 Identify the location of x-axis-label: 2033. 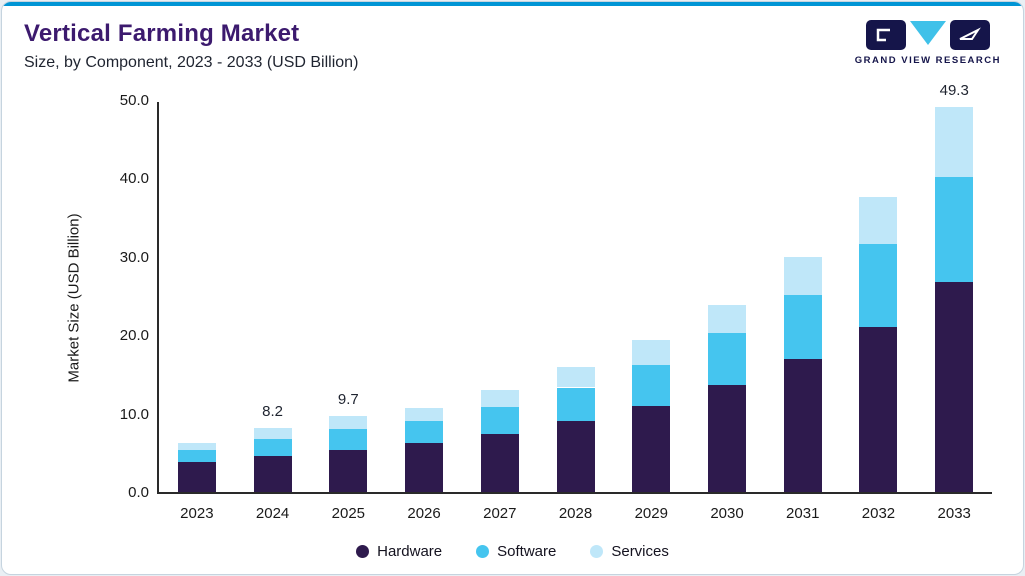
(954, 513).